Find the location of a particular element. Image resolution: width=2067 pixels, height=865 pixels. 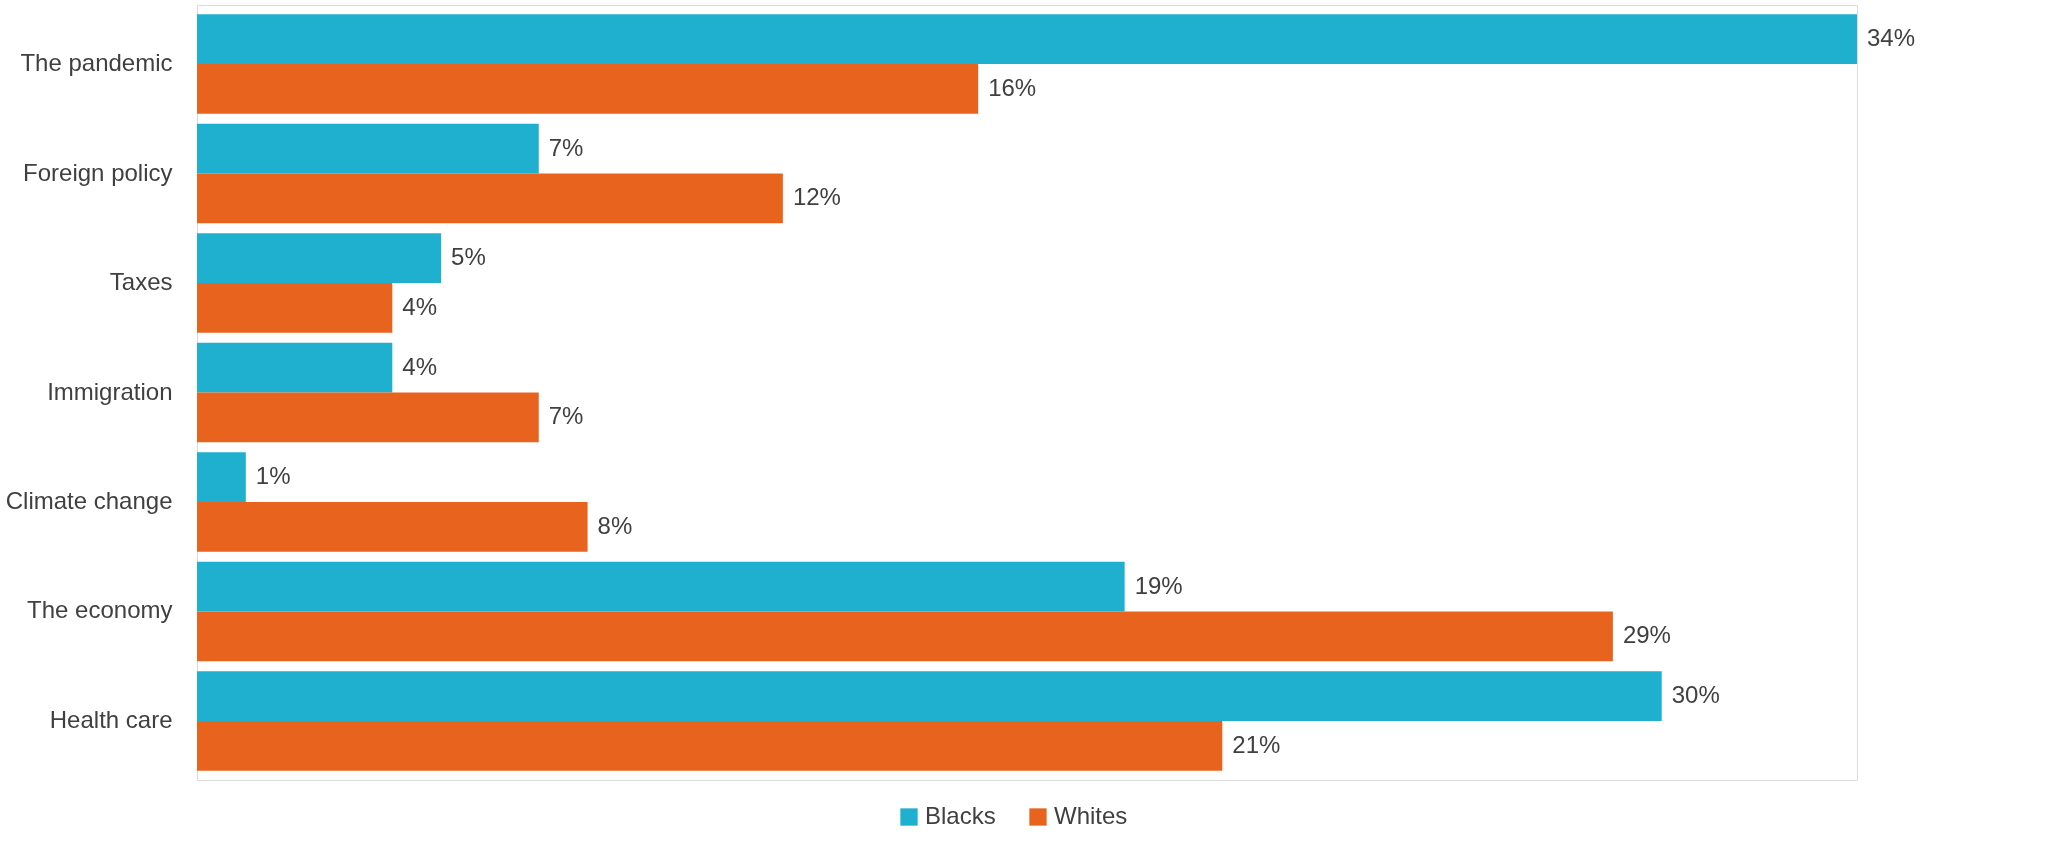

legend-label: Whites is located at coordinates (1091, 815).